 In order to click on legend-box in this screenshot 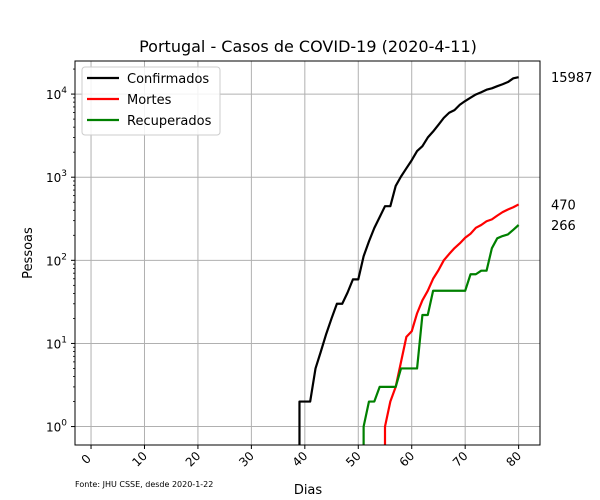, I will do `click(151, 101)`.